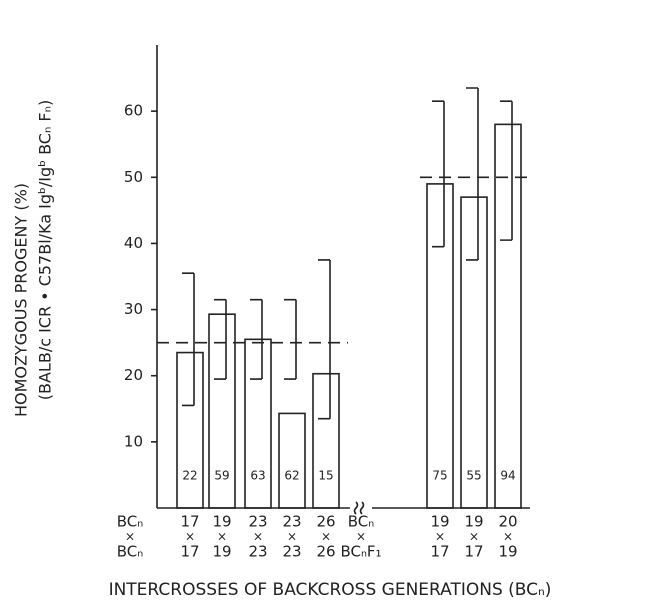 The image size is (660, 604). Describe the element at coordinates (133, 177) in the screenshot. I see `y-tick-label: 50` at that location.